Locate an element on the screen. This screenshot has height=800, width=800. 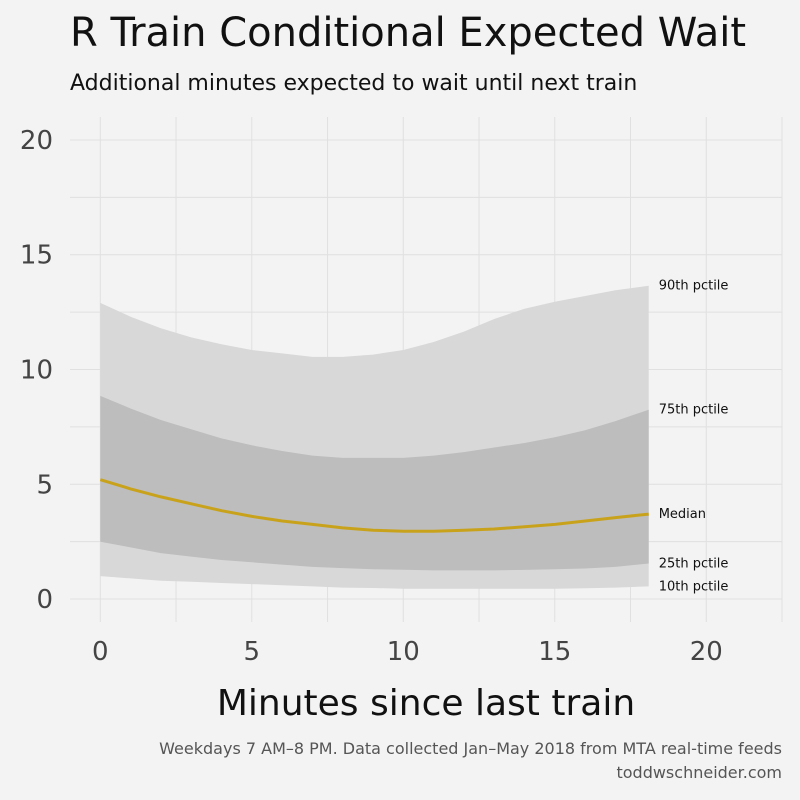
x-tick-label: 5 is located at coordinates (252, 652).